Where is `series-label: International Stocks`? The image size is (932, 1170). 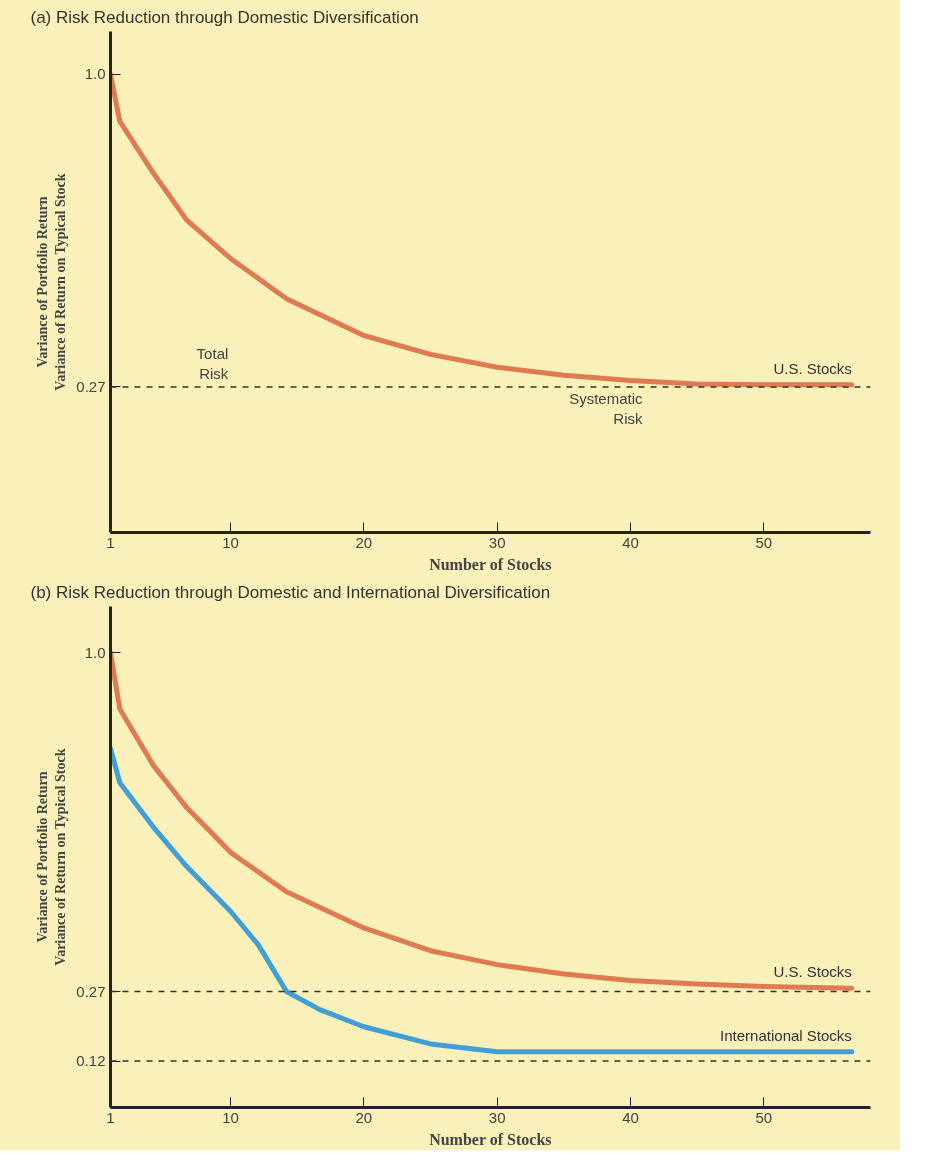
series-label: International Stocks is located at coordinates (786, 1035).